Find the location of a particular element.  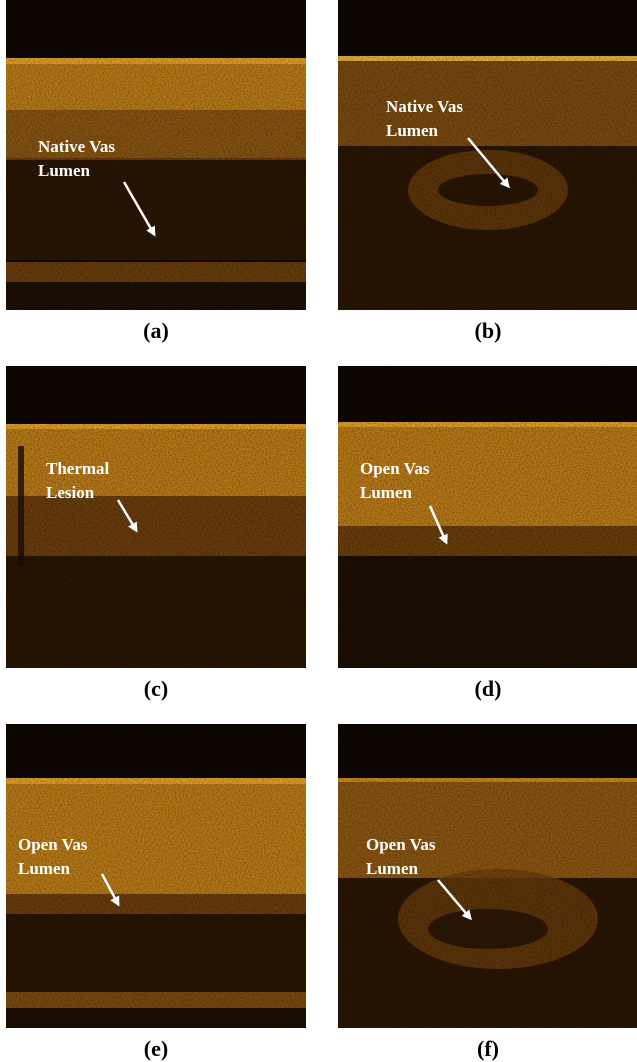

annotation-line2-c: Lesion is located at coordinates (70, 492).